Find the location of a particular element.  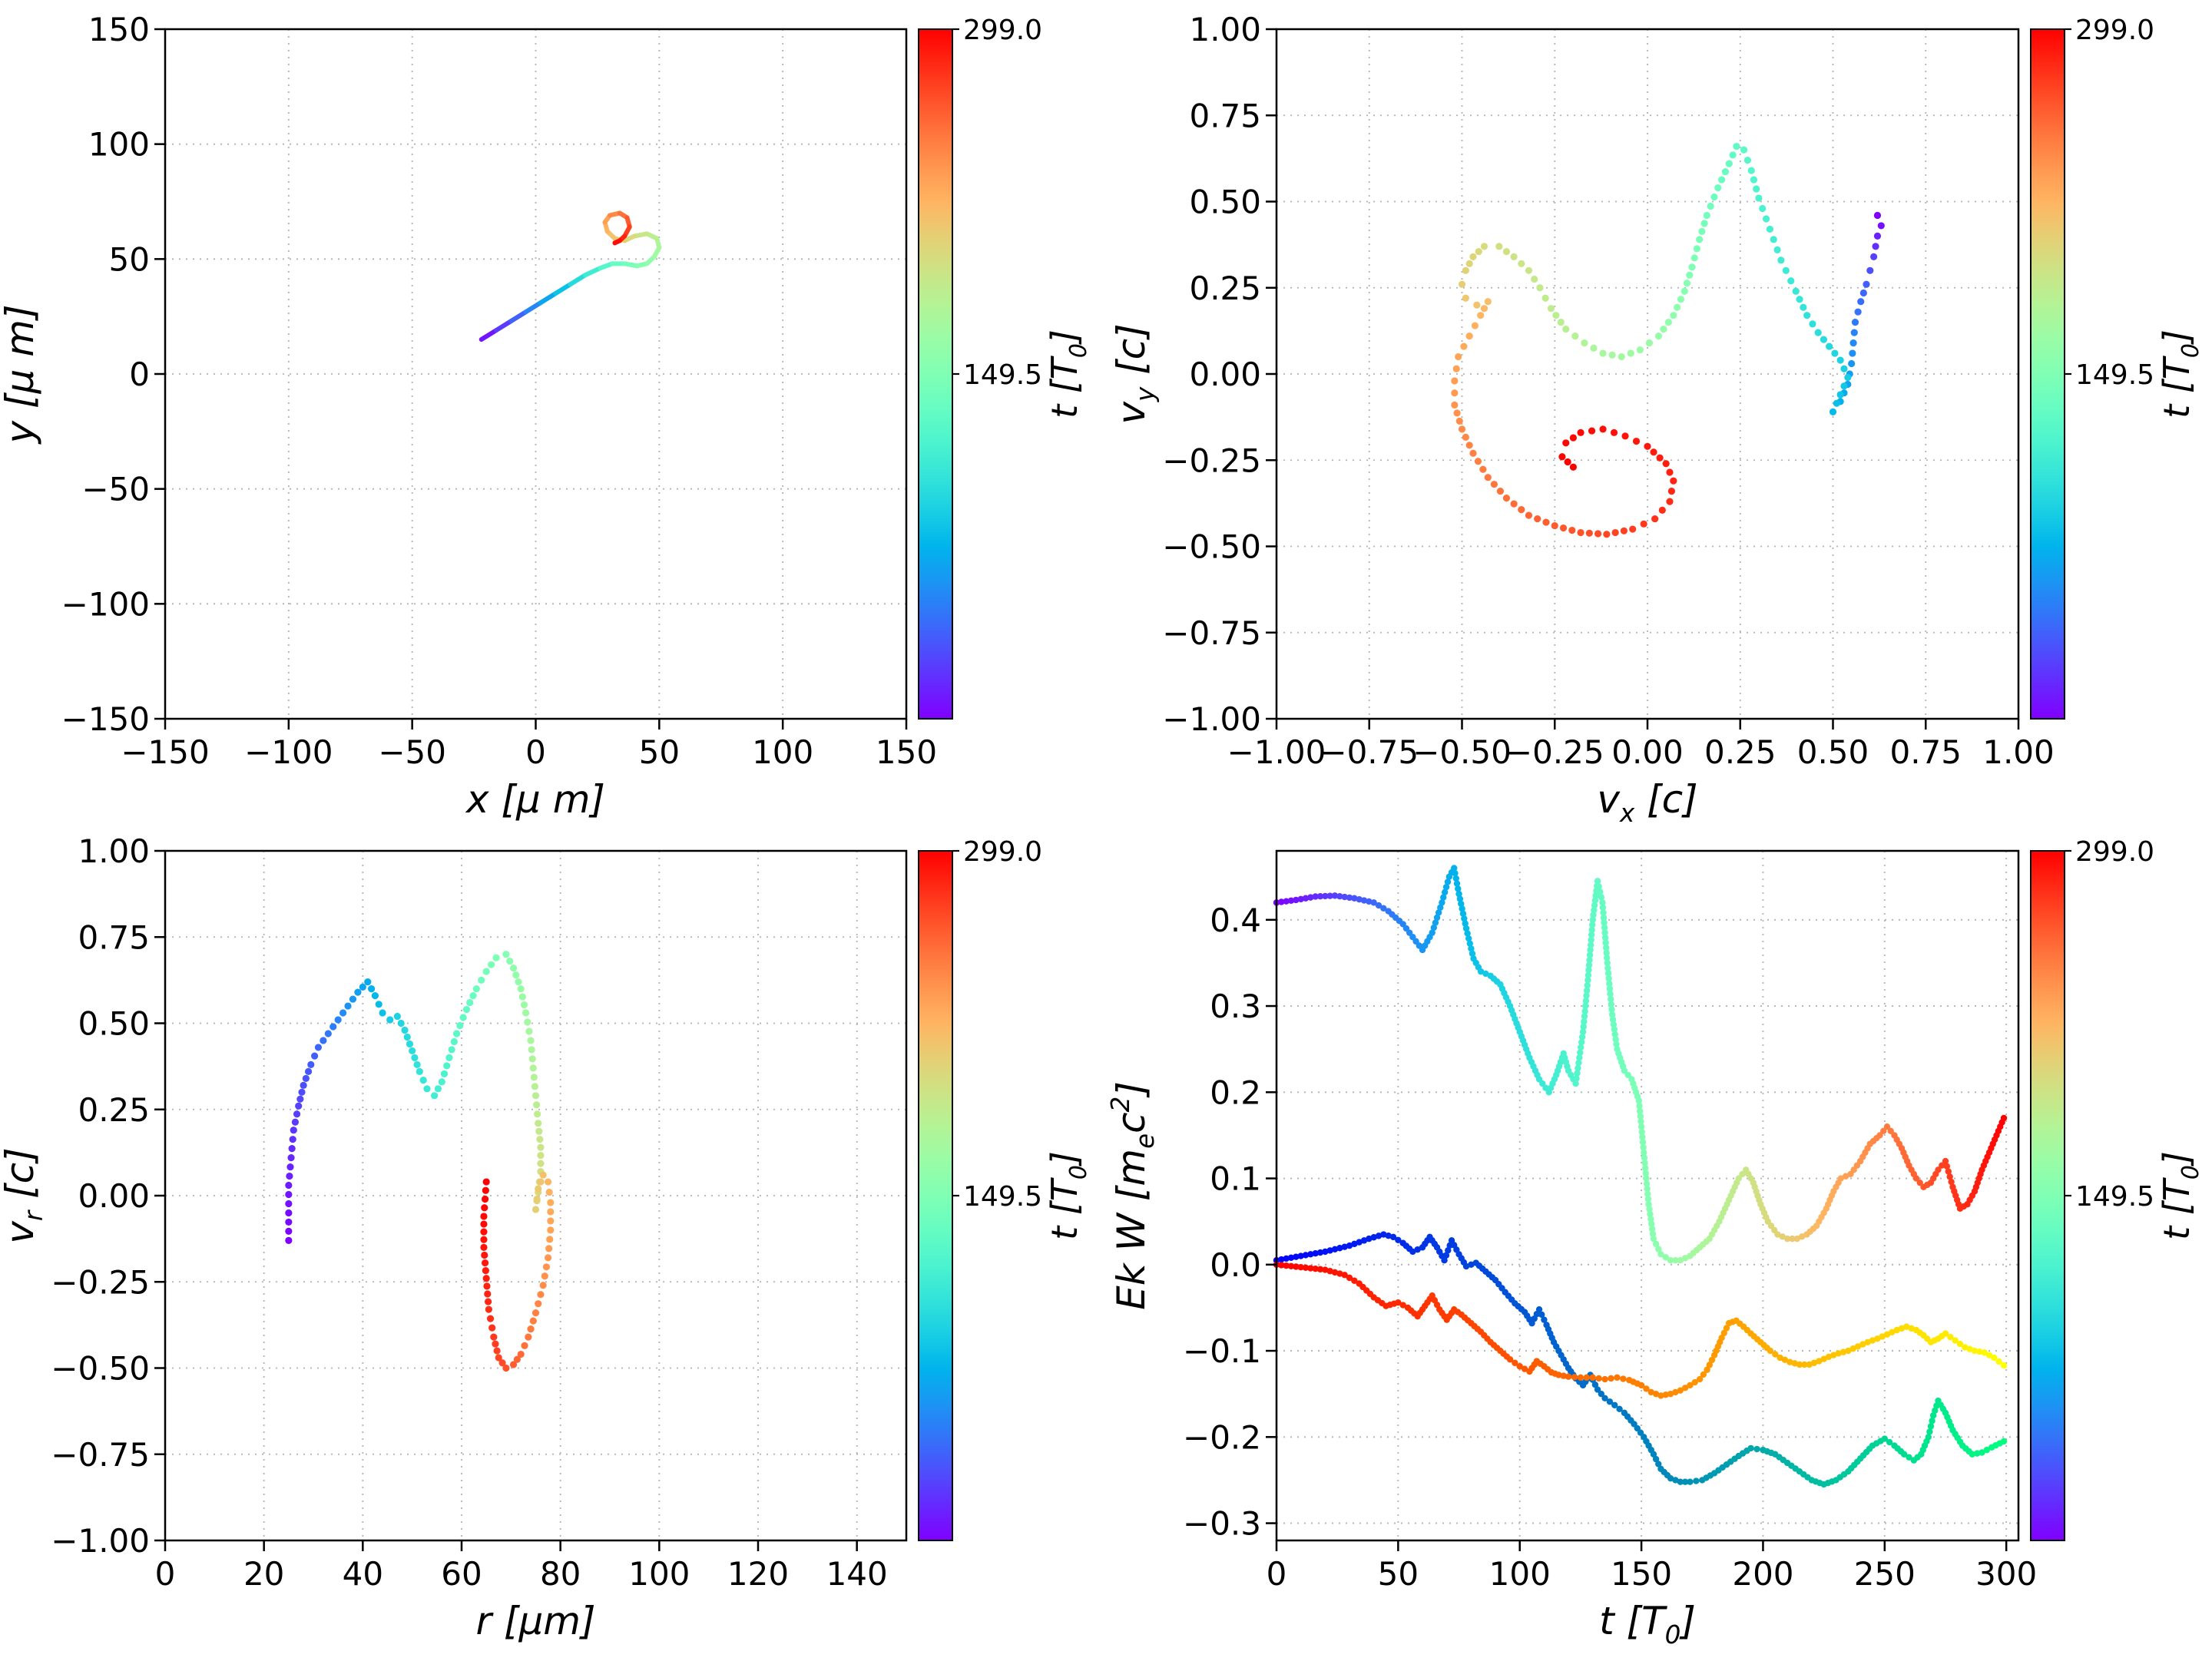

y-tick-label: 100 is located at coordinates (119, 145).